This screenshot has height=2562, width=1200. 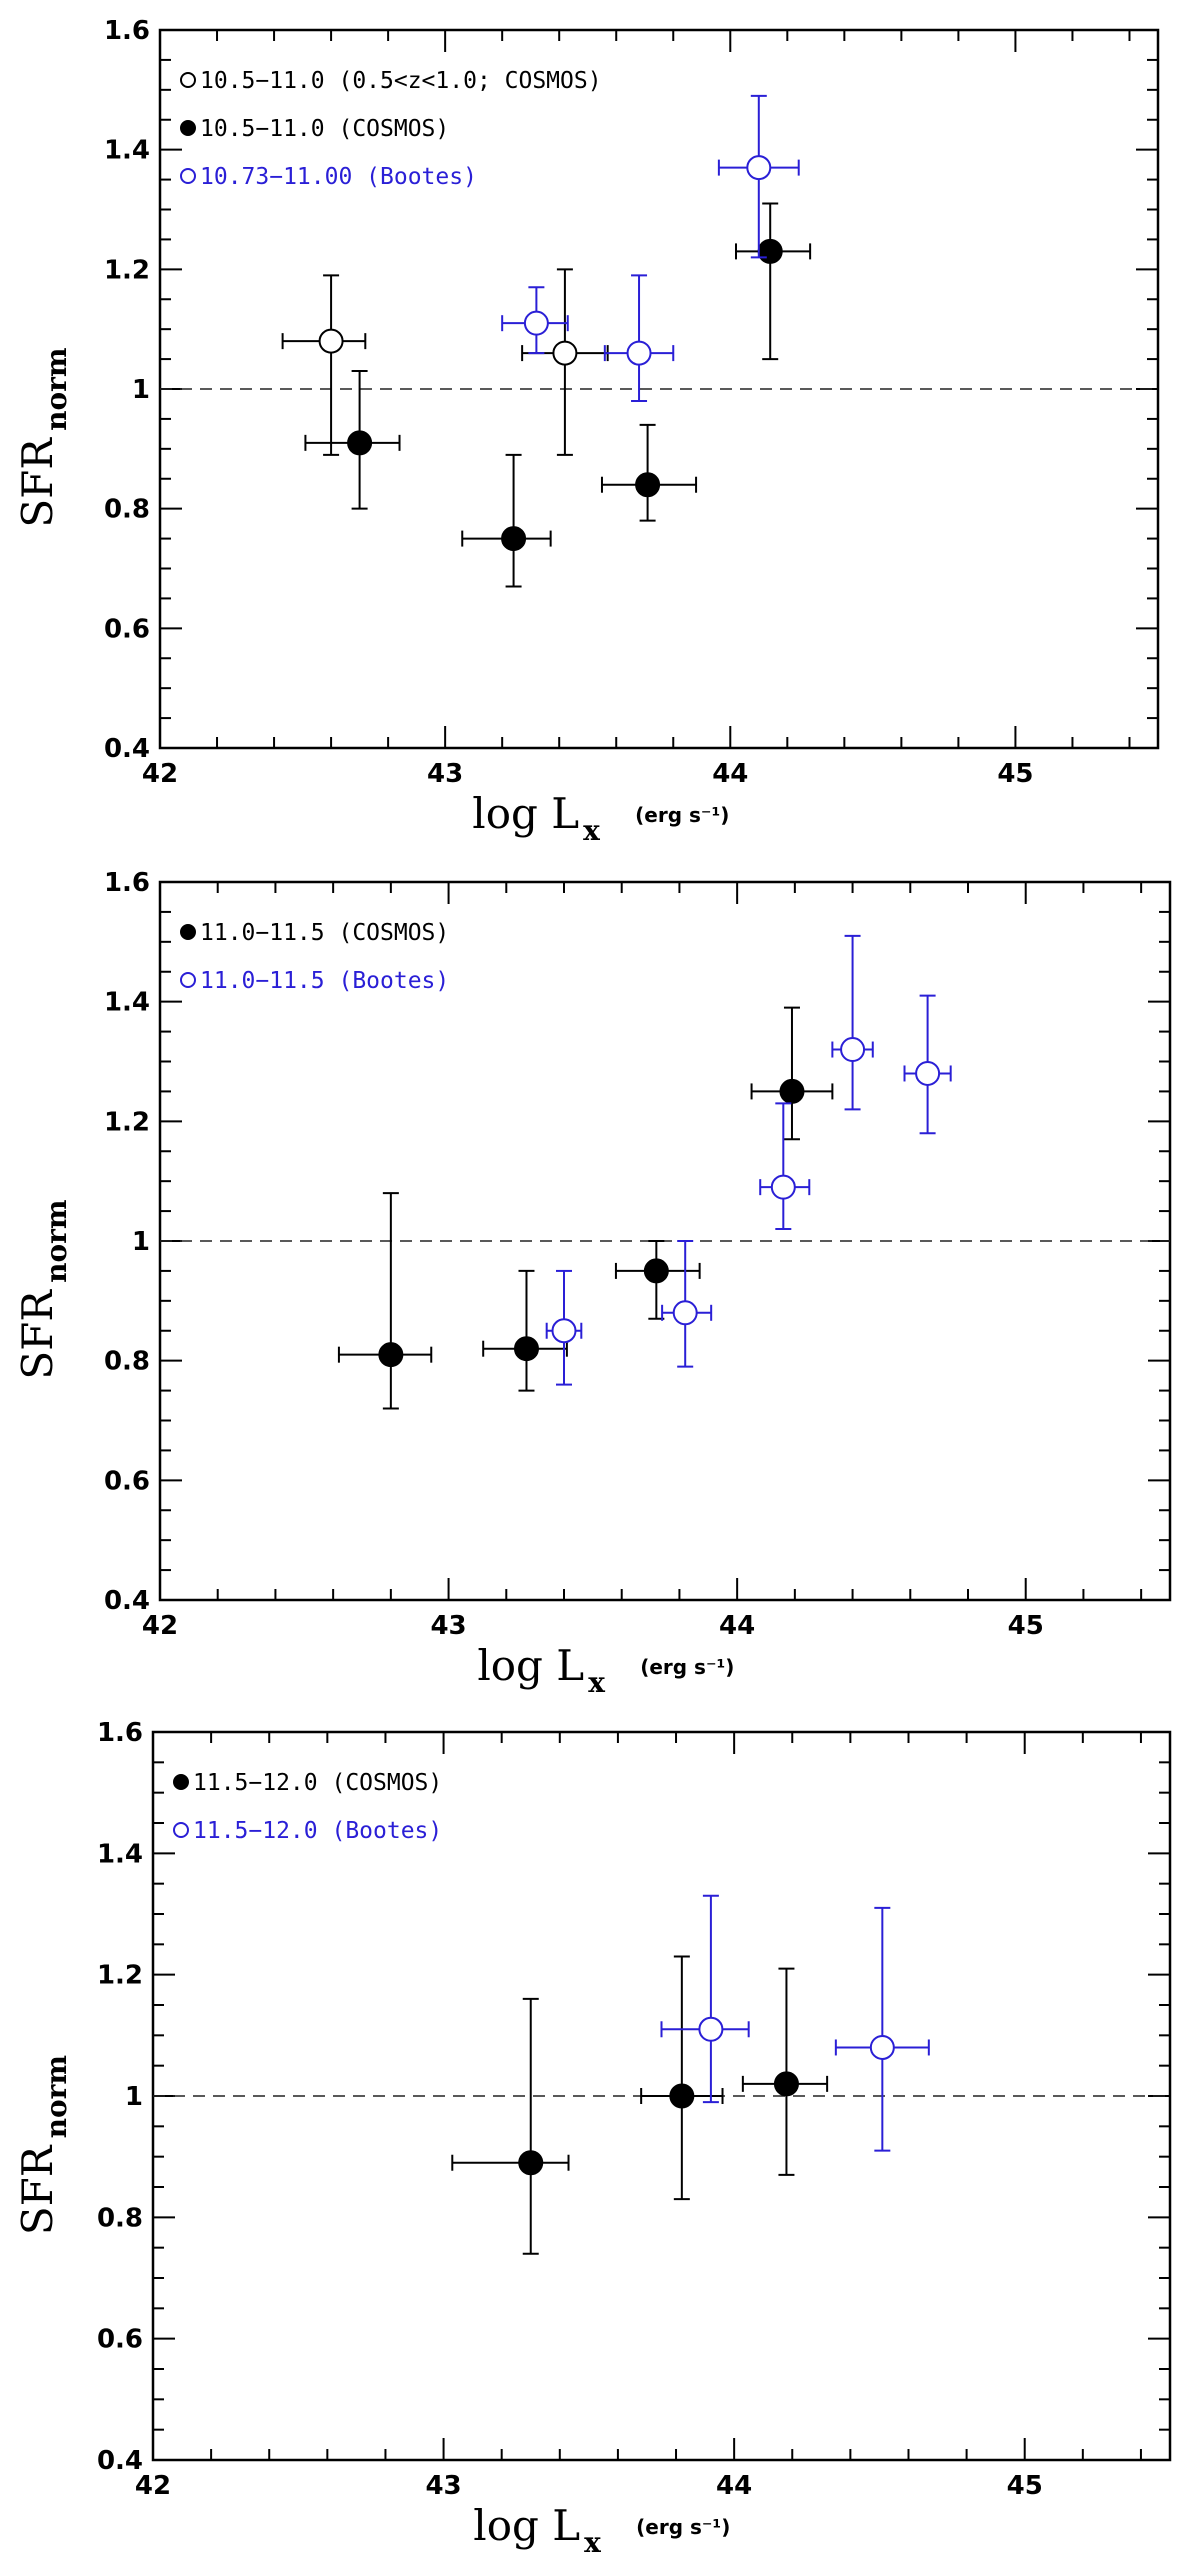 I want to click on legend-label: 11.0−11.5 (COSMOS), so click(x=324, y=933).